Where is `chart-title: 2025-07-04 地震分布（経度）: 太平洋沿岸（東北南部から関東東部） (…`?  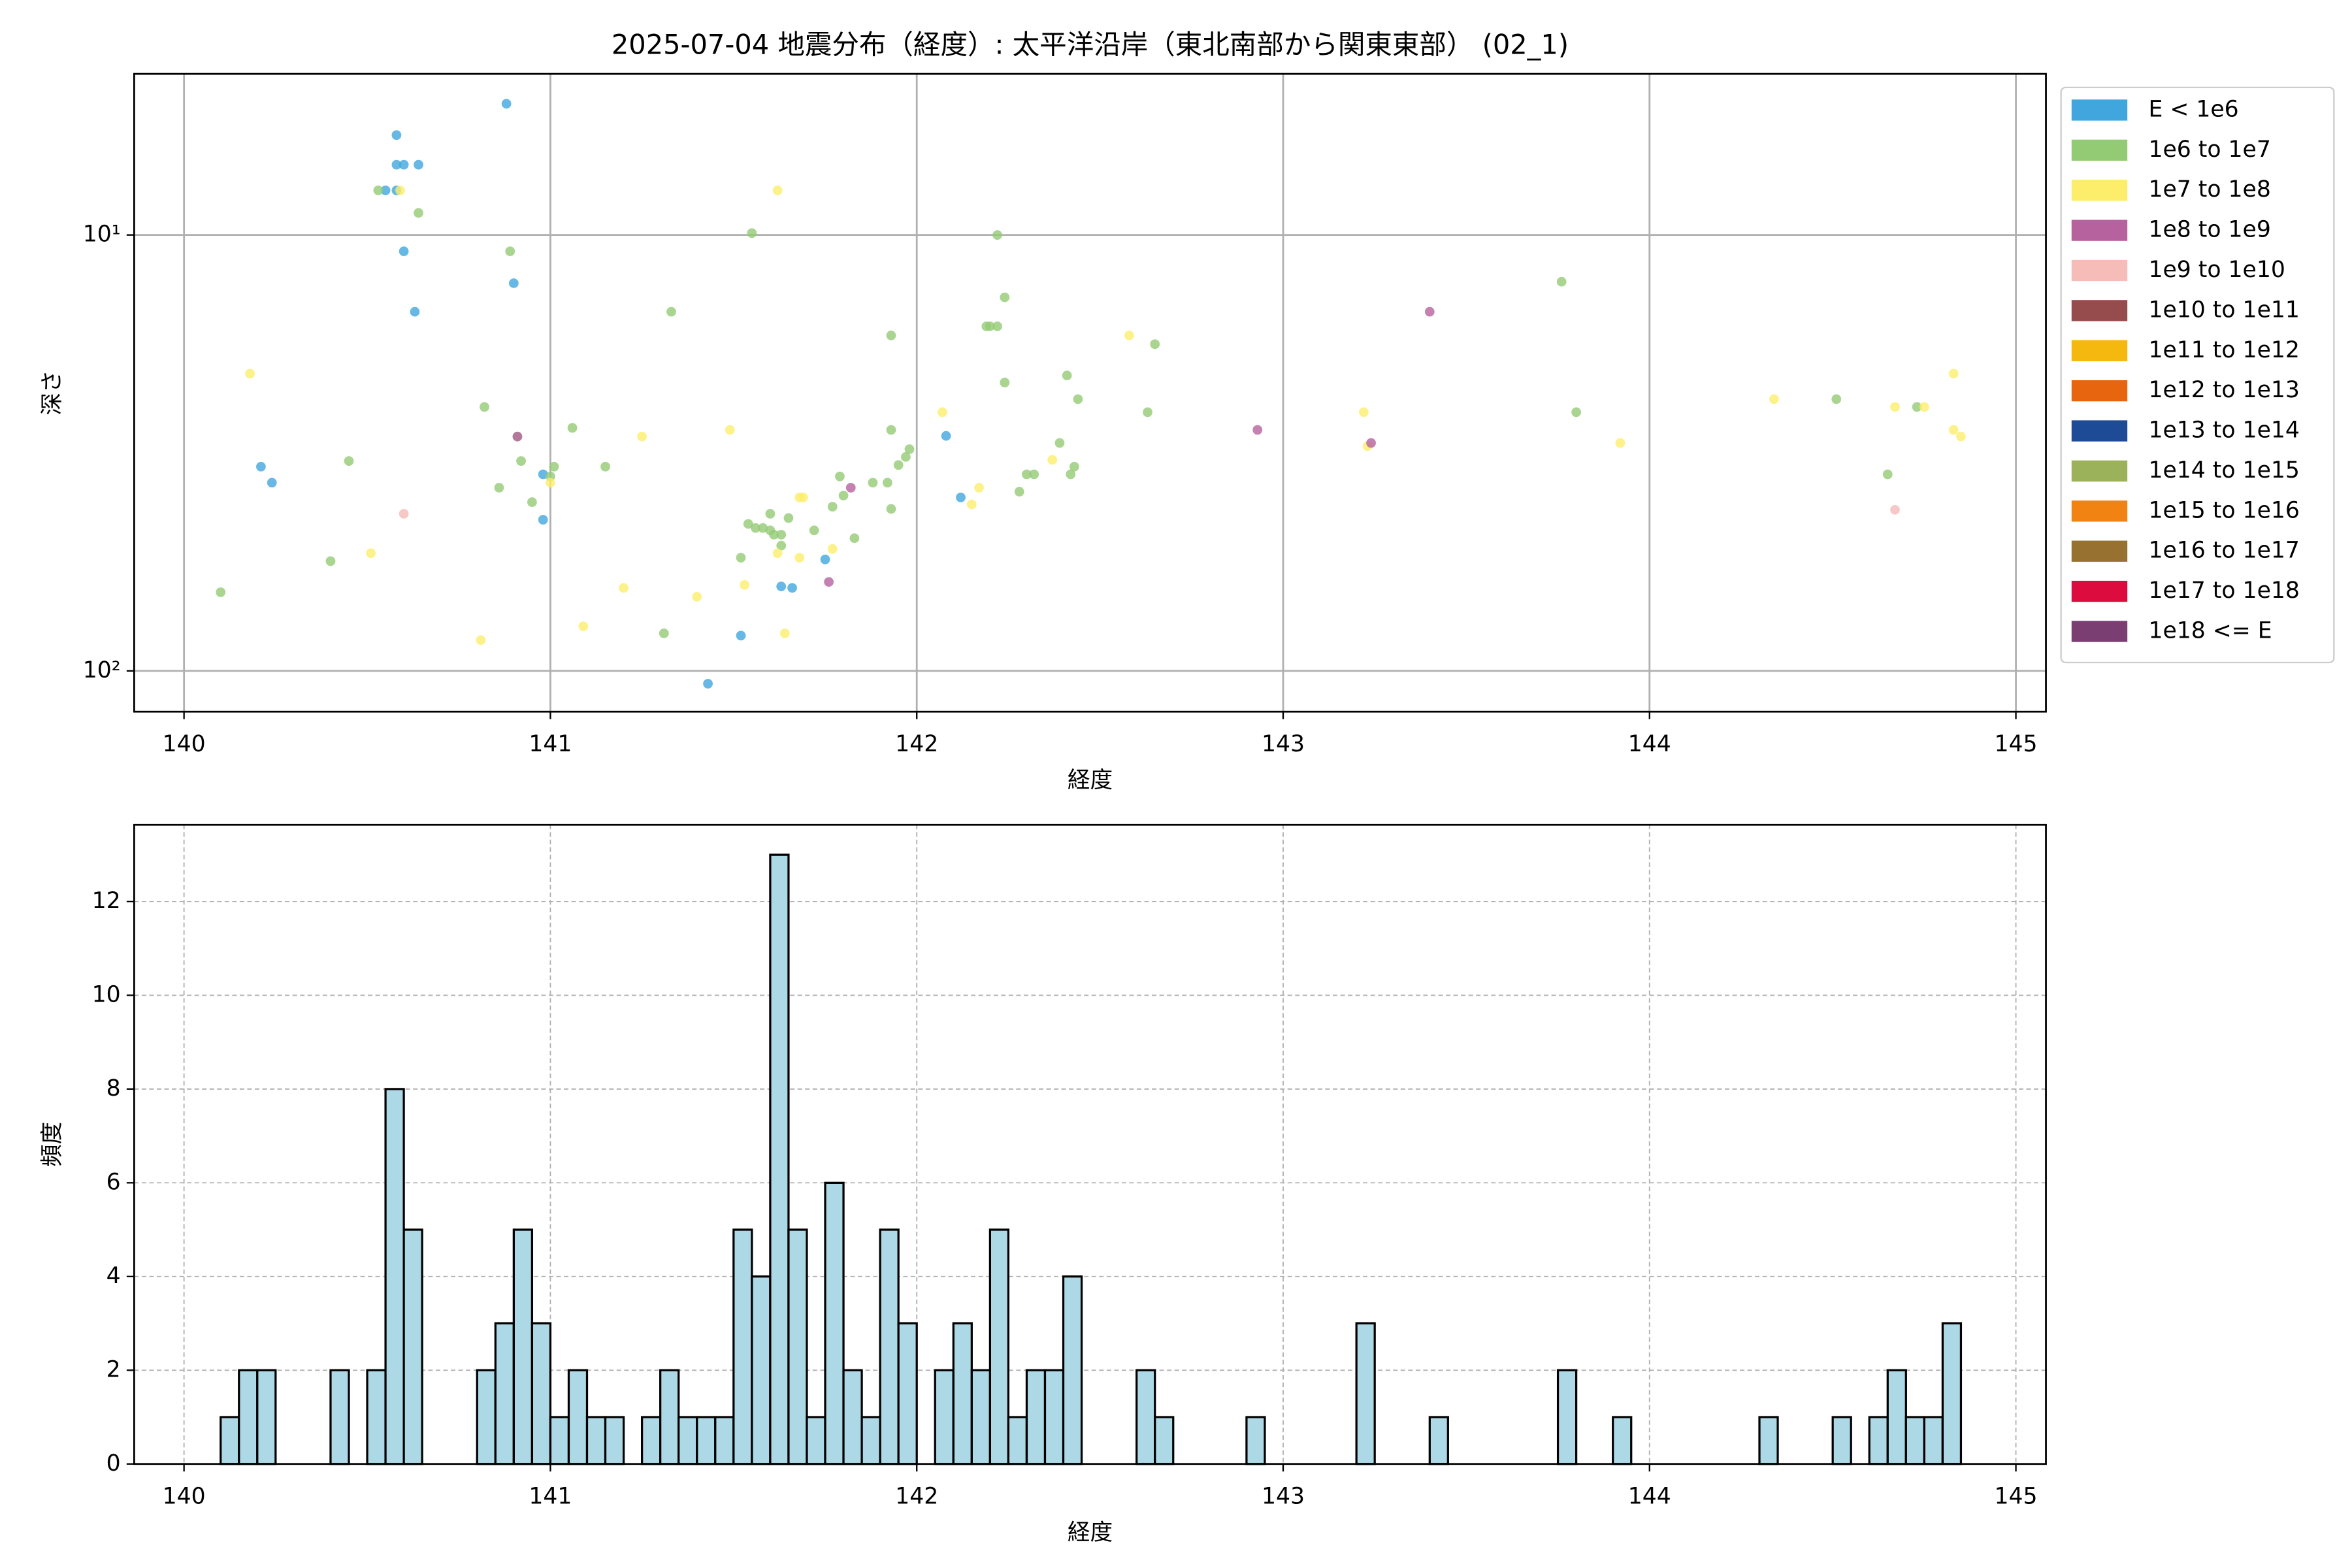
chart-title: 2025-07-04 地震分布（経度）: 太平洋沿岸（東北南部から関東東部） (… is located at coordinates (1090, 45).